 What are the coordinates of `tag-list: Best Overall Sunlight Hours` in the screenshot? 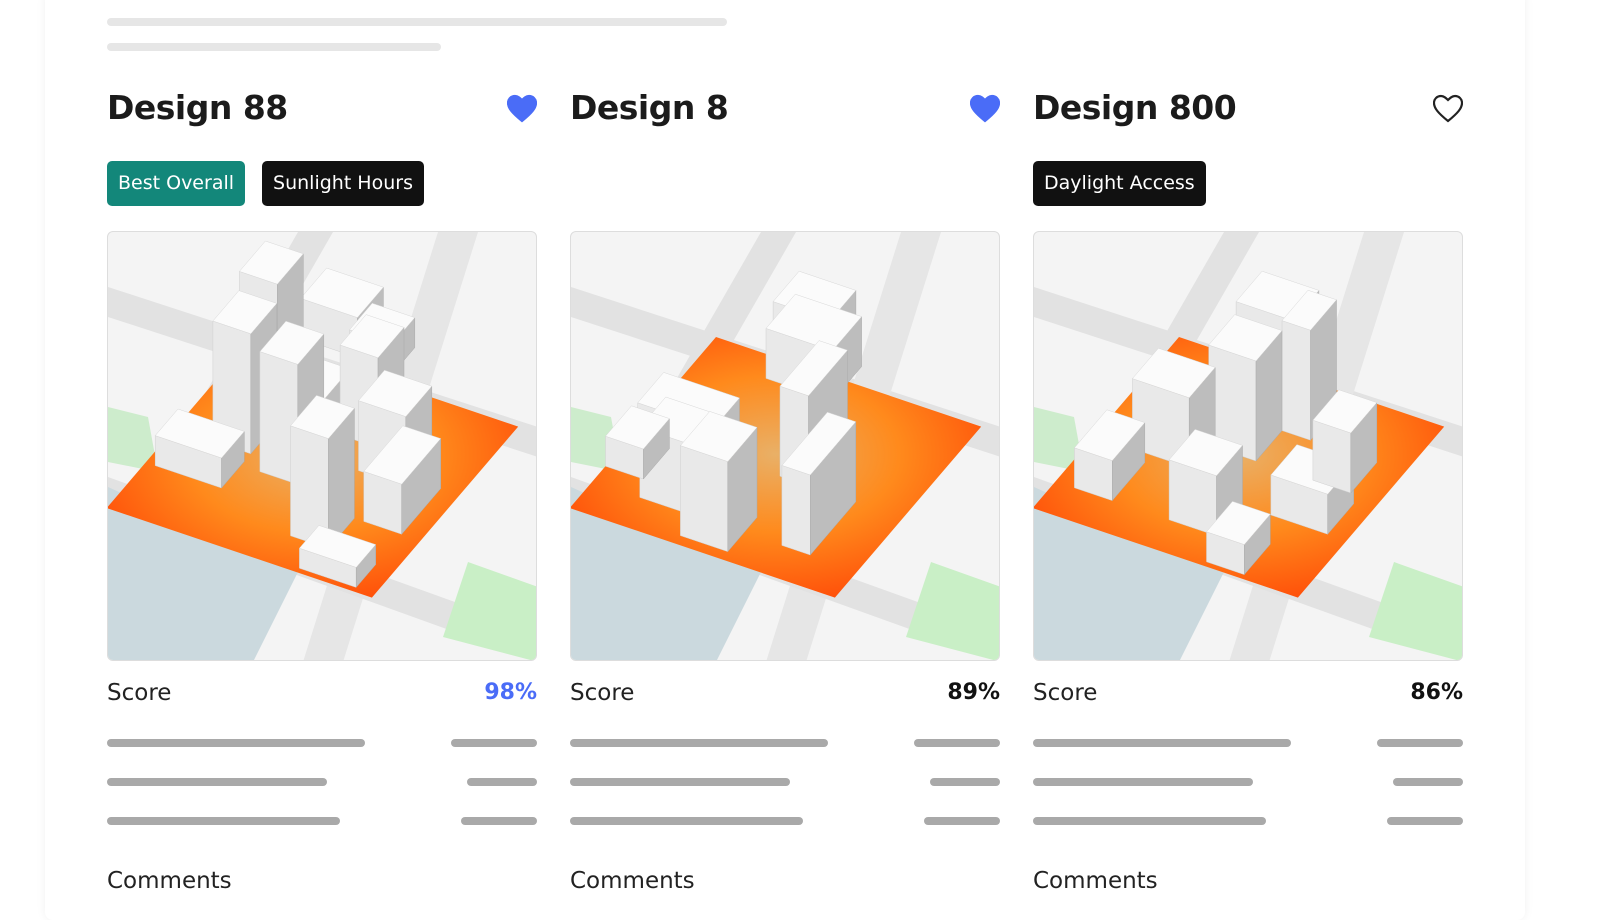 It's located at (265, 183).